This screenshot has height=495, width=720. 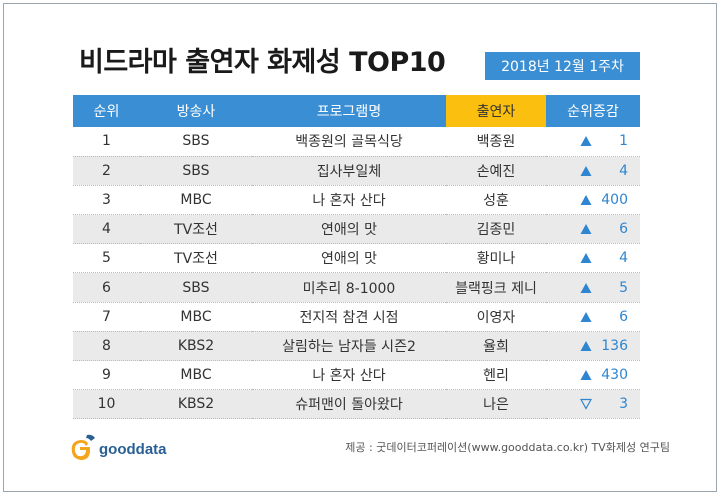 I want to click on table-row: 5 TV조선 연애의 맛 황미나 4, so click(x=356, y=258).